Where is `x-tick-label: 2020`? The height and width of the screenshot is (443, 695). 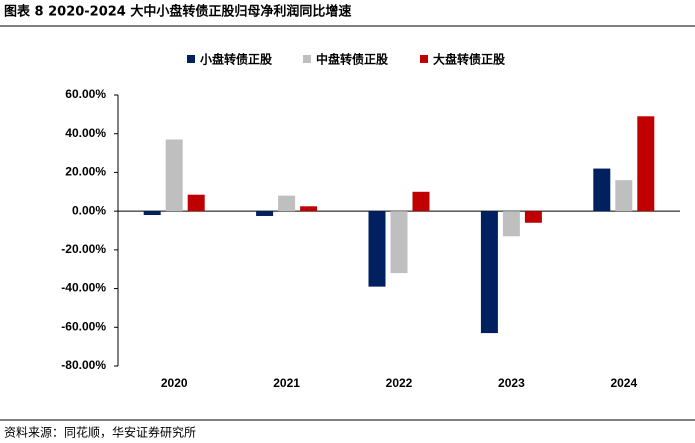
x-tick-label: 2020 is located at coordinates (174, 383).